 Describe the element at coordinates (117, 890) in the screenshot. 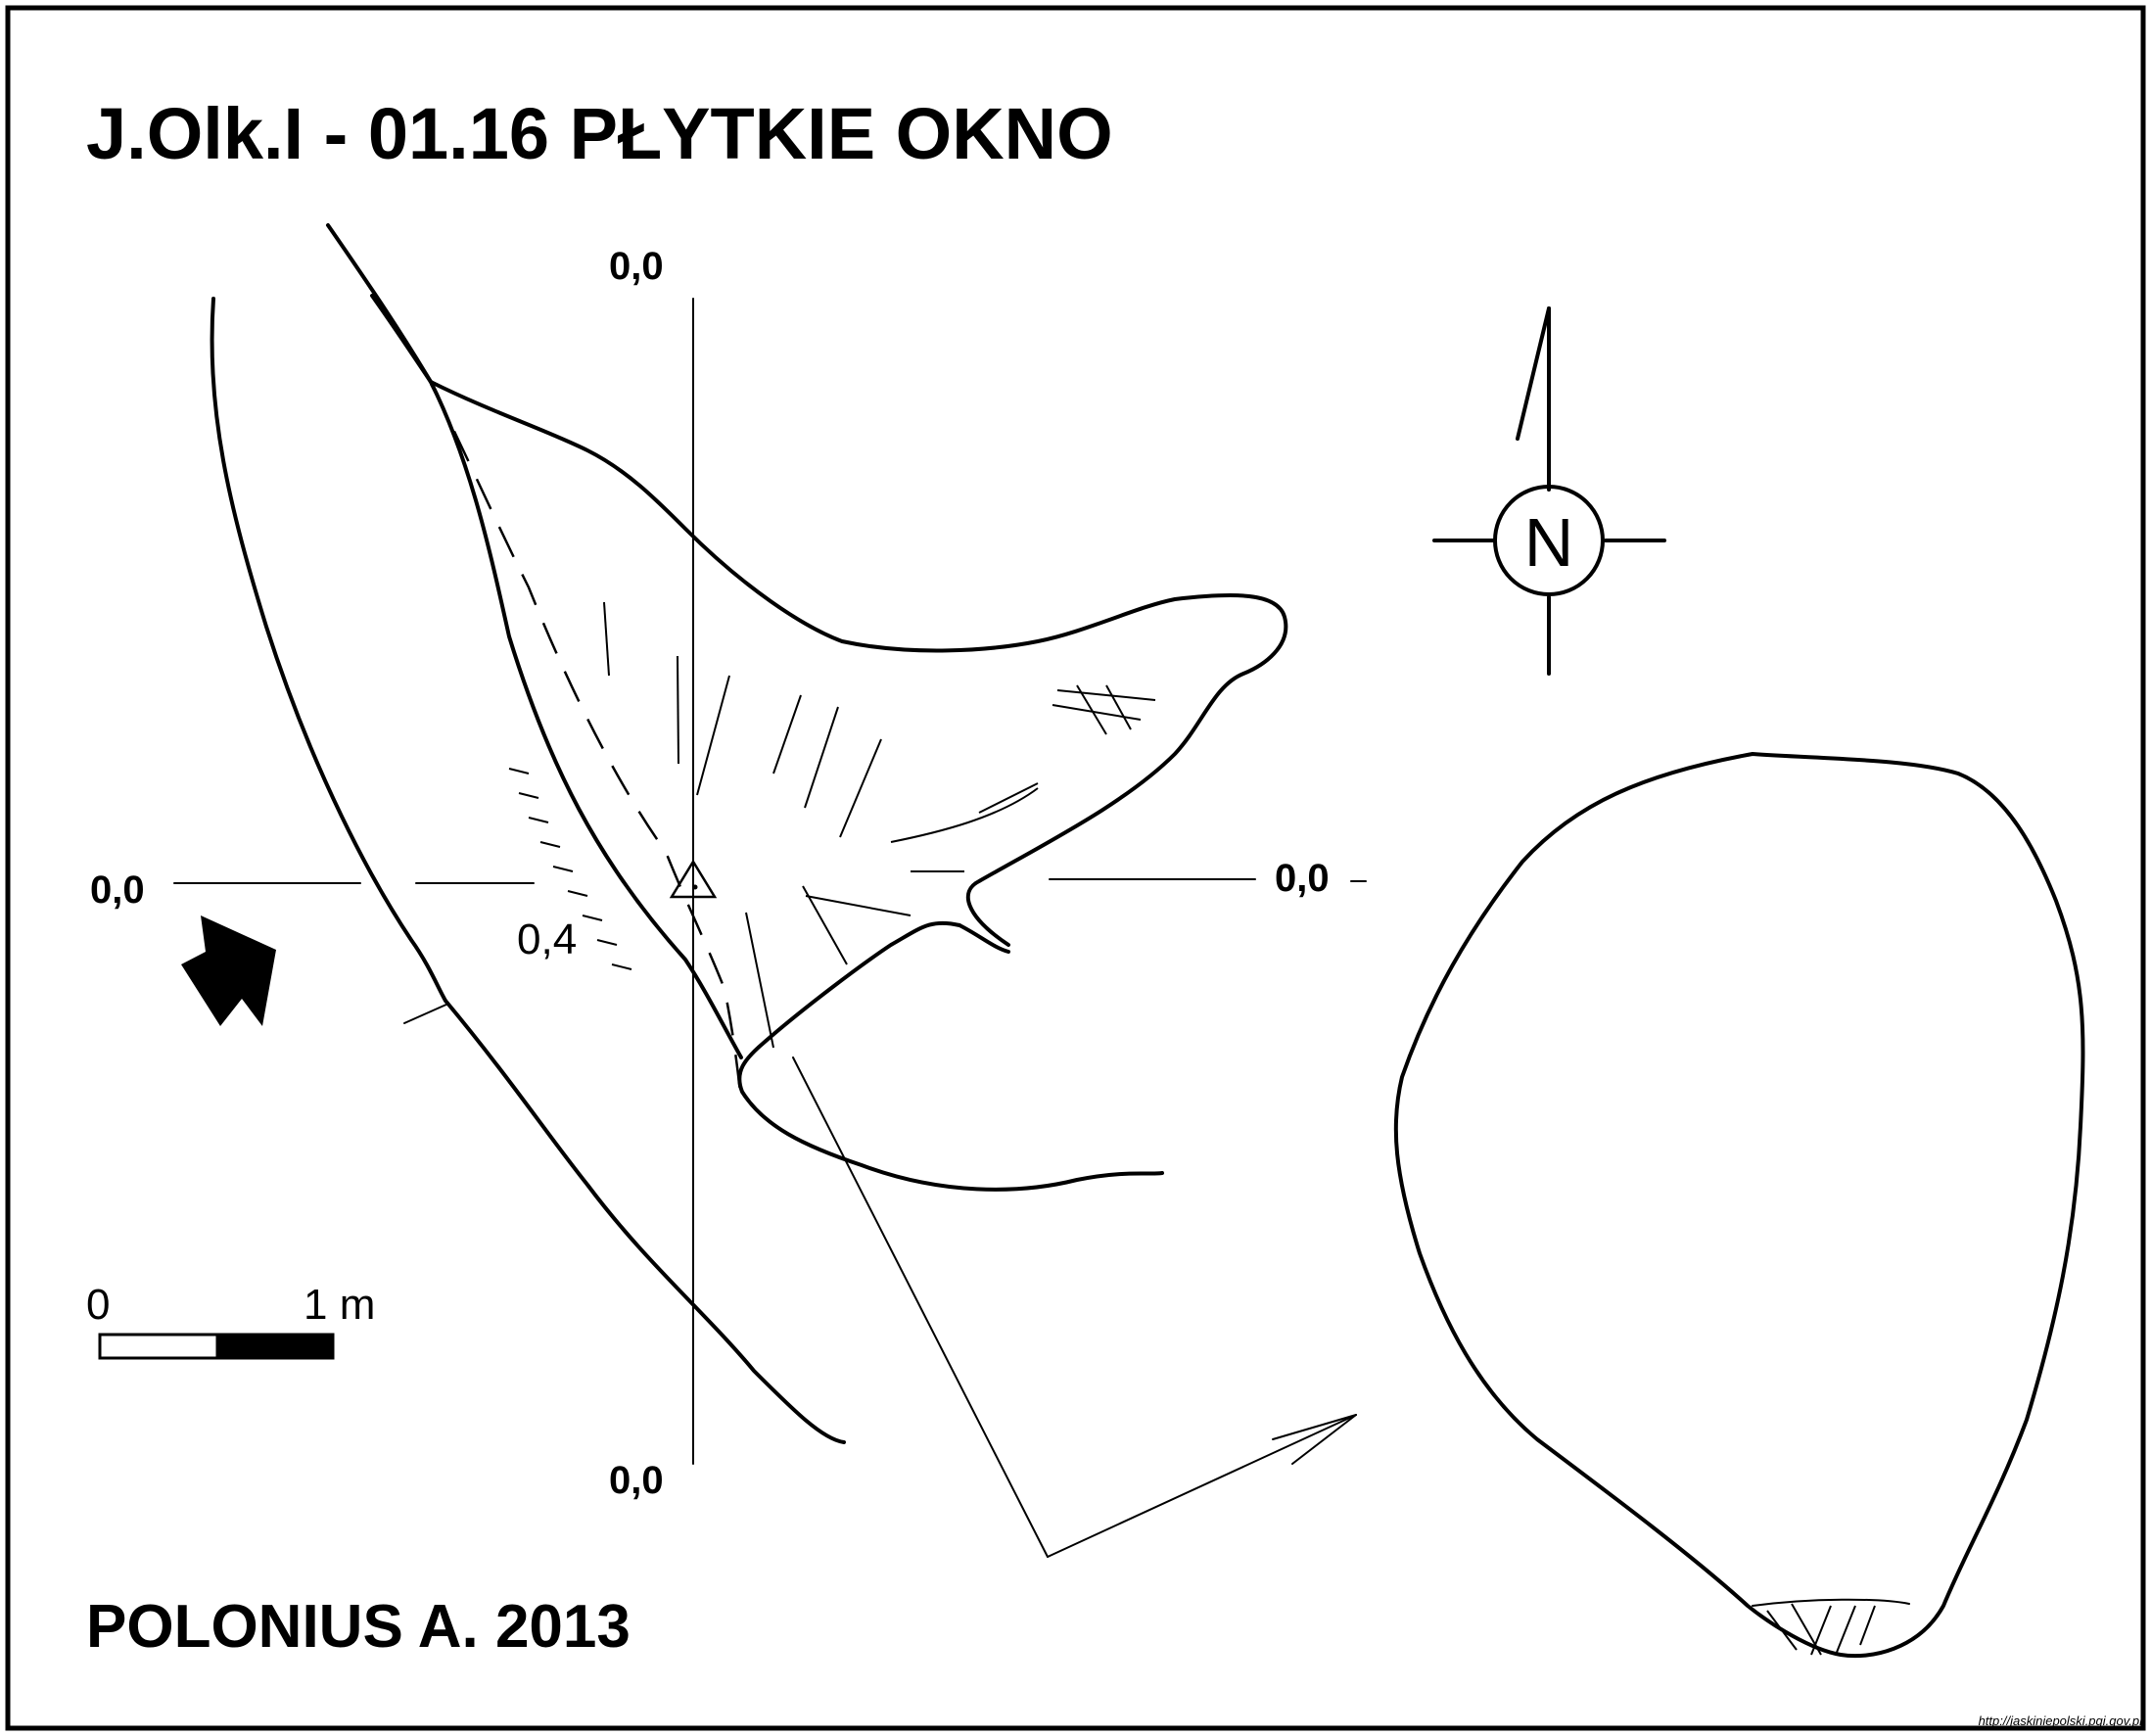

I see `coord-label-left: 0,0` at that location.